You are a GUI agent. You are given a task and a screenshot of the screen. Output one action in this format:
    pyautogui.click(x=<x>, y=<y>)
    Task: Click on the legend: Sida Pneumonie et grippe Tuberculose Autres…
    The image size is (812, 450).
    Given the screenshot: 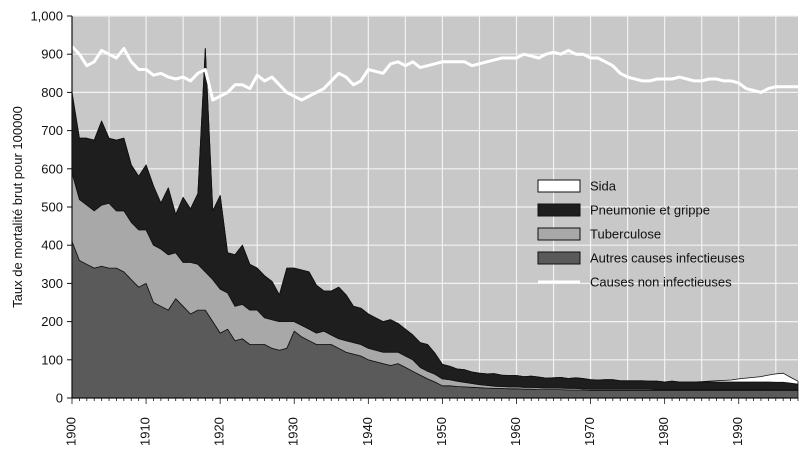 What is the action you would take?
    pyautogui.click(x=641, y=234)
    